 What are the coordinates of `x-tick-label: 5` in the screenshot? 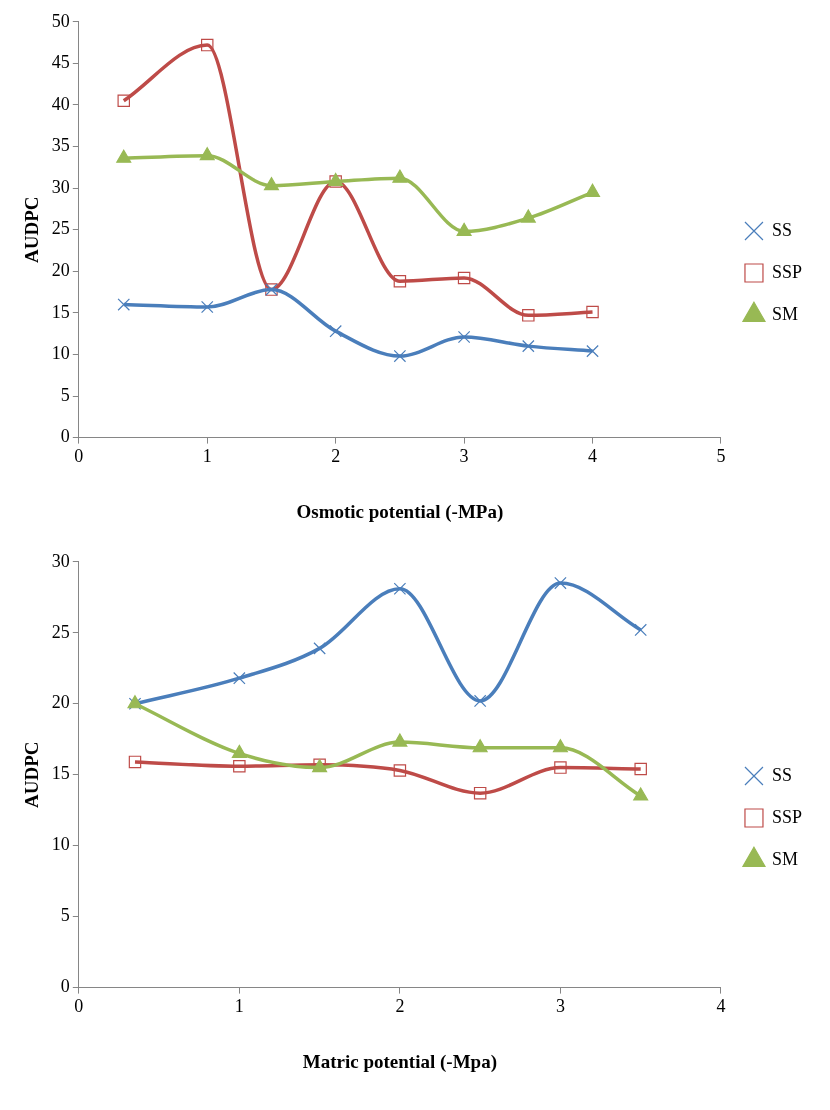 It's located at (721, 456).